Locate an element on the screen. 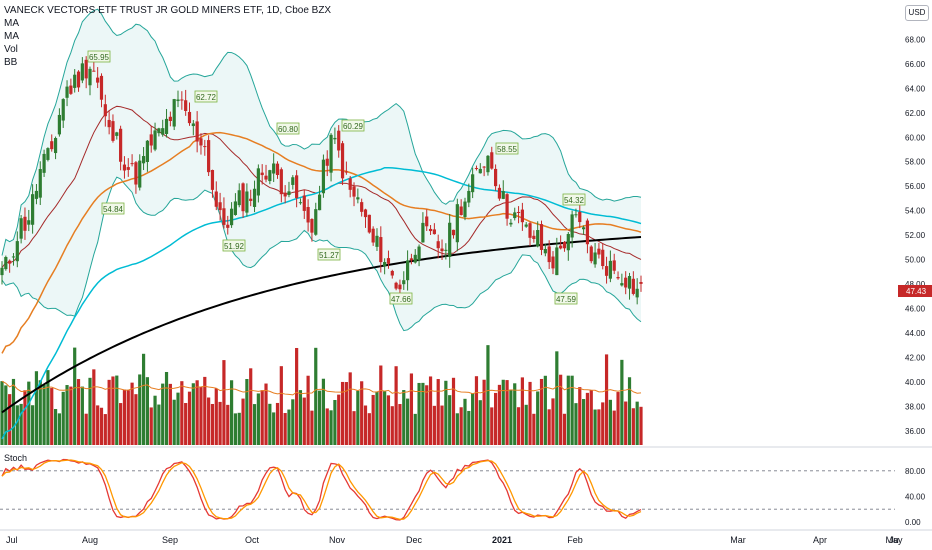 This screenshot has width=932, height=550. price-annotation-label: 58.55 is located at coordinates (507, 149).